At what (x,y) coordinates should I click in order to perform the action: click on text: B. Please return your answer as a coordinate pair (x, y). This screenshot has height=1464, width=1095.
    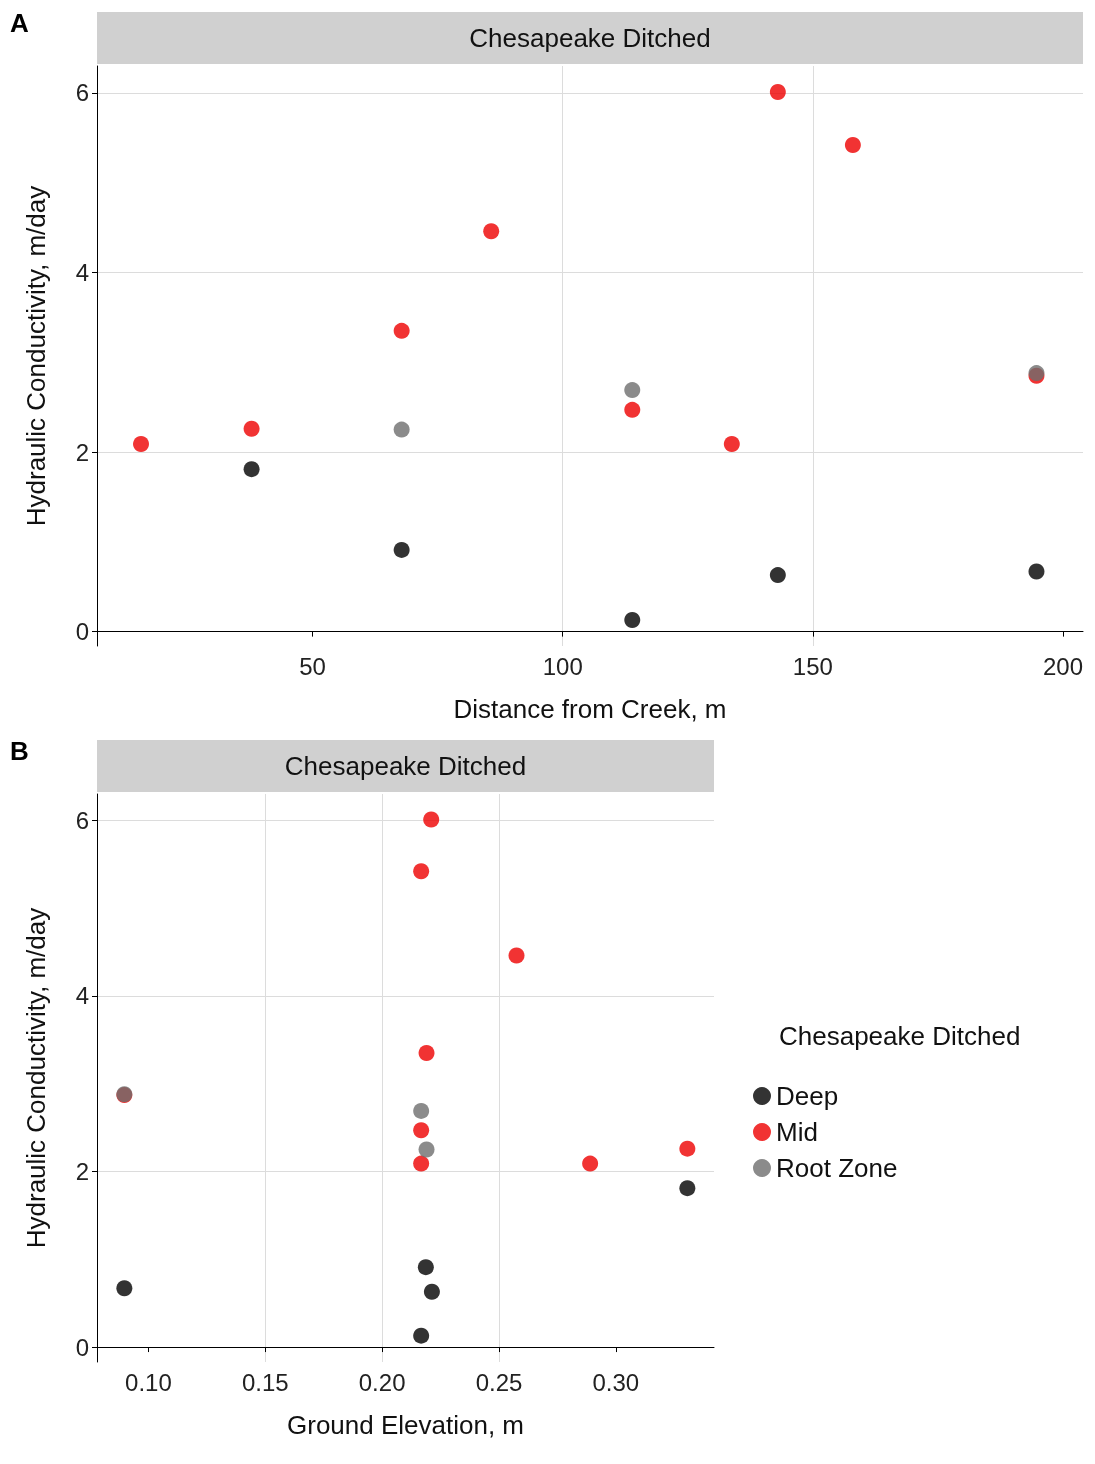
    Looking at the image, I should click on (19, 751).